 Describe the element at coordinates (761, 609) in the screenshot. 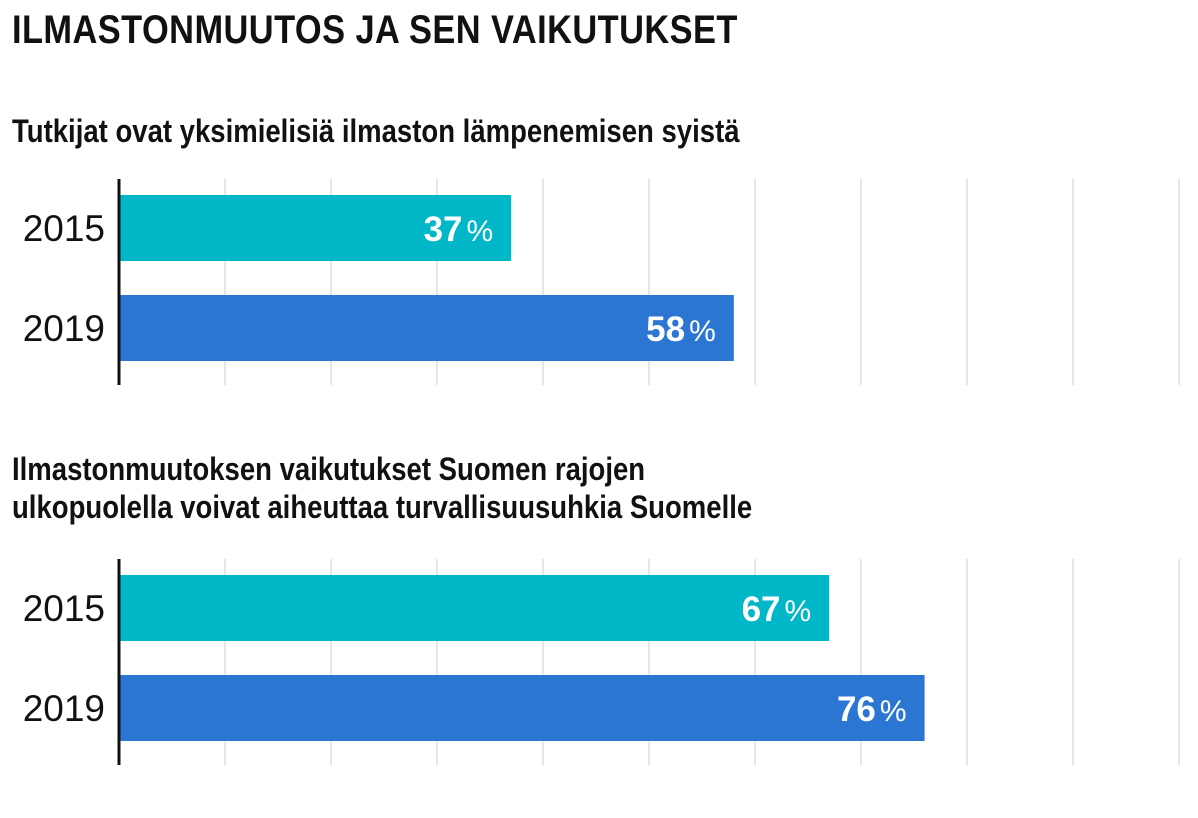

I see `data-label-value: 67` at that location.